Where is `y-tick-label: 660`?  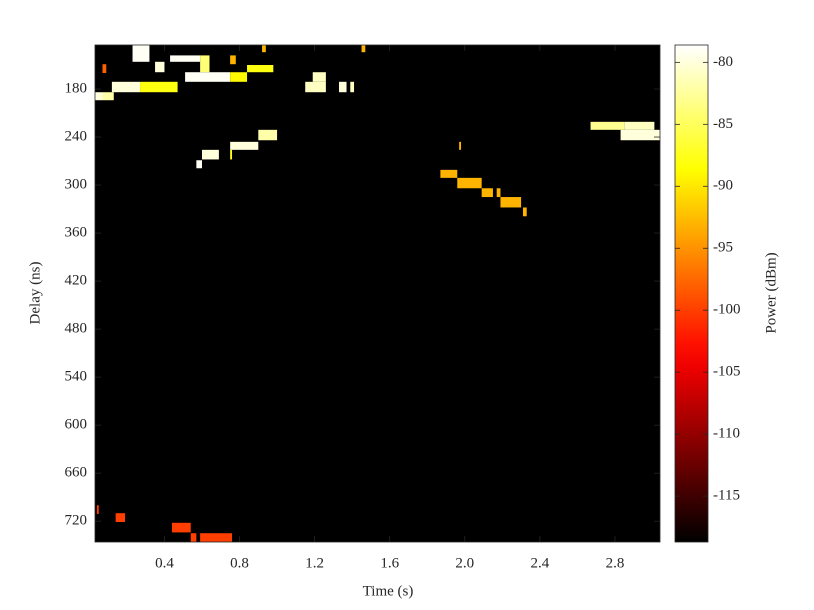
y-tick-label: 660 is located at coordinates (76, 473).